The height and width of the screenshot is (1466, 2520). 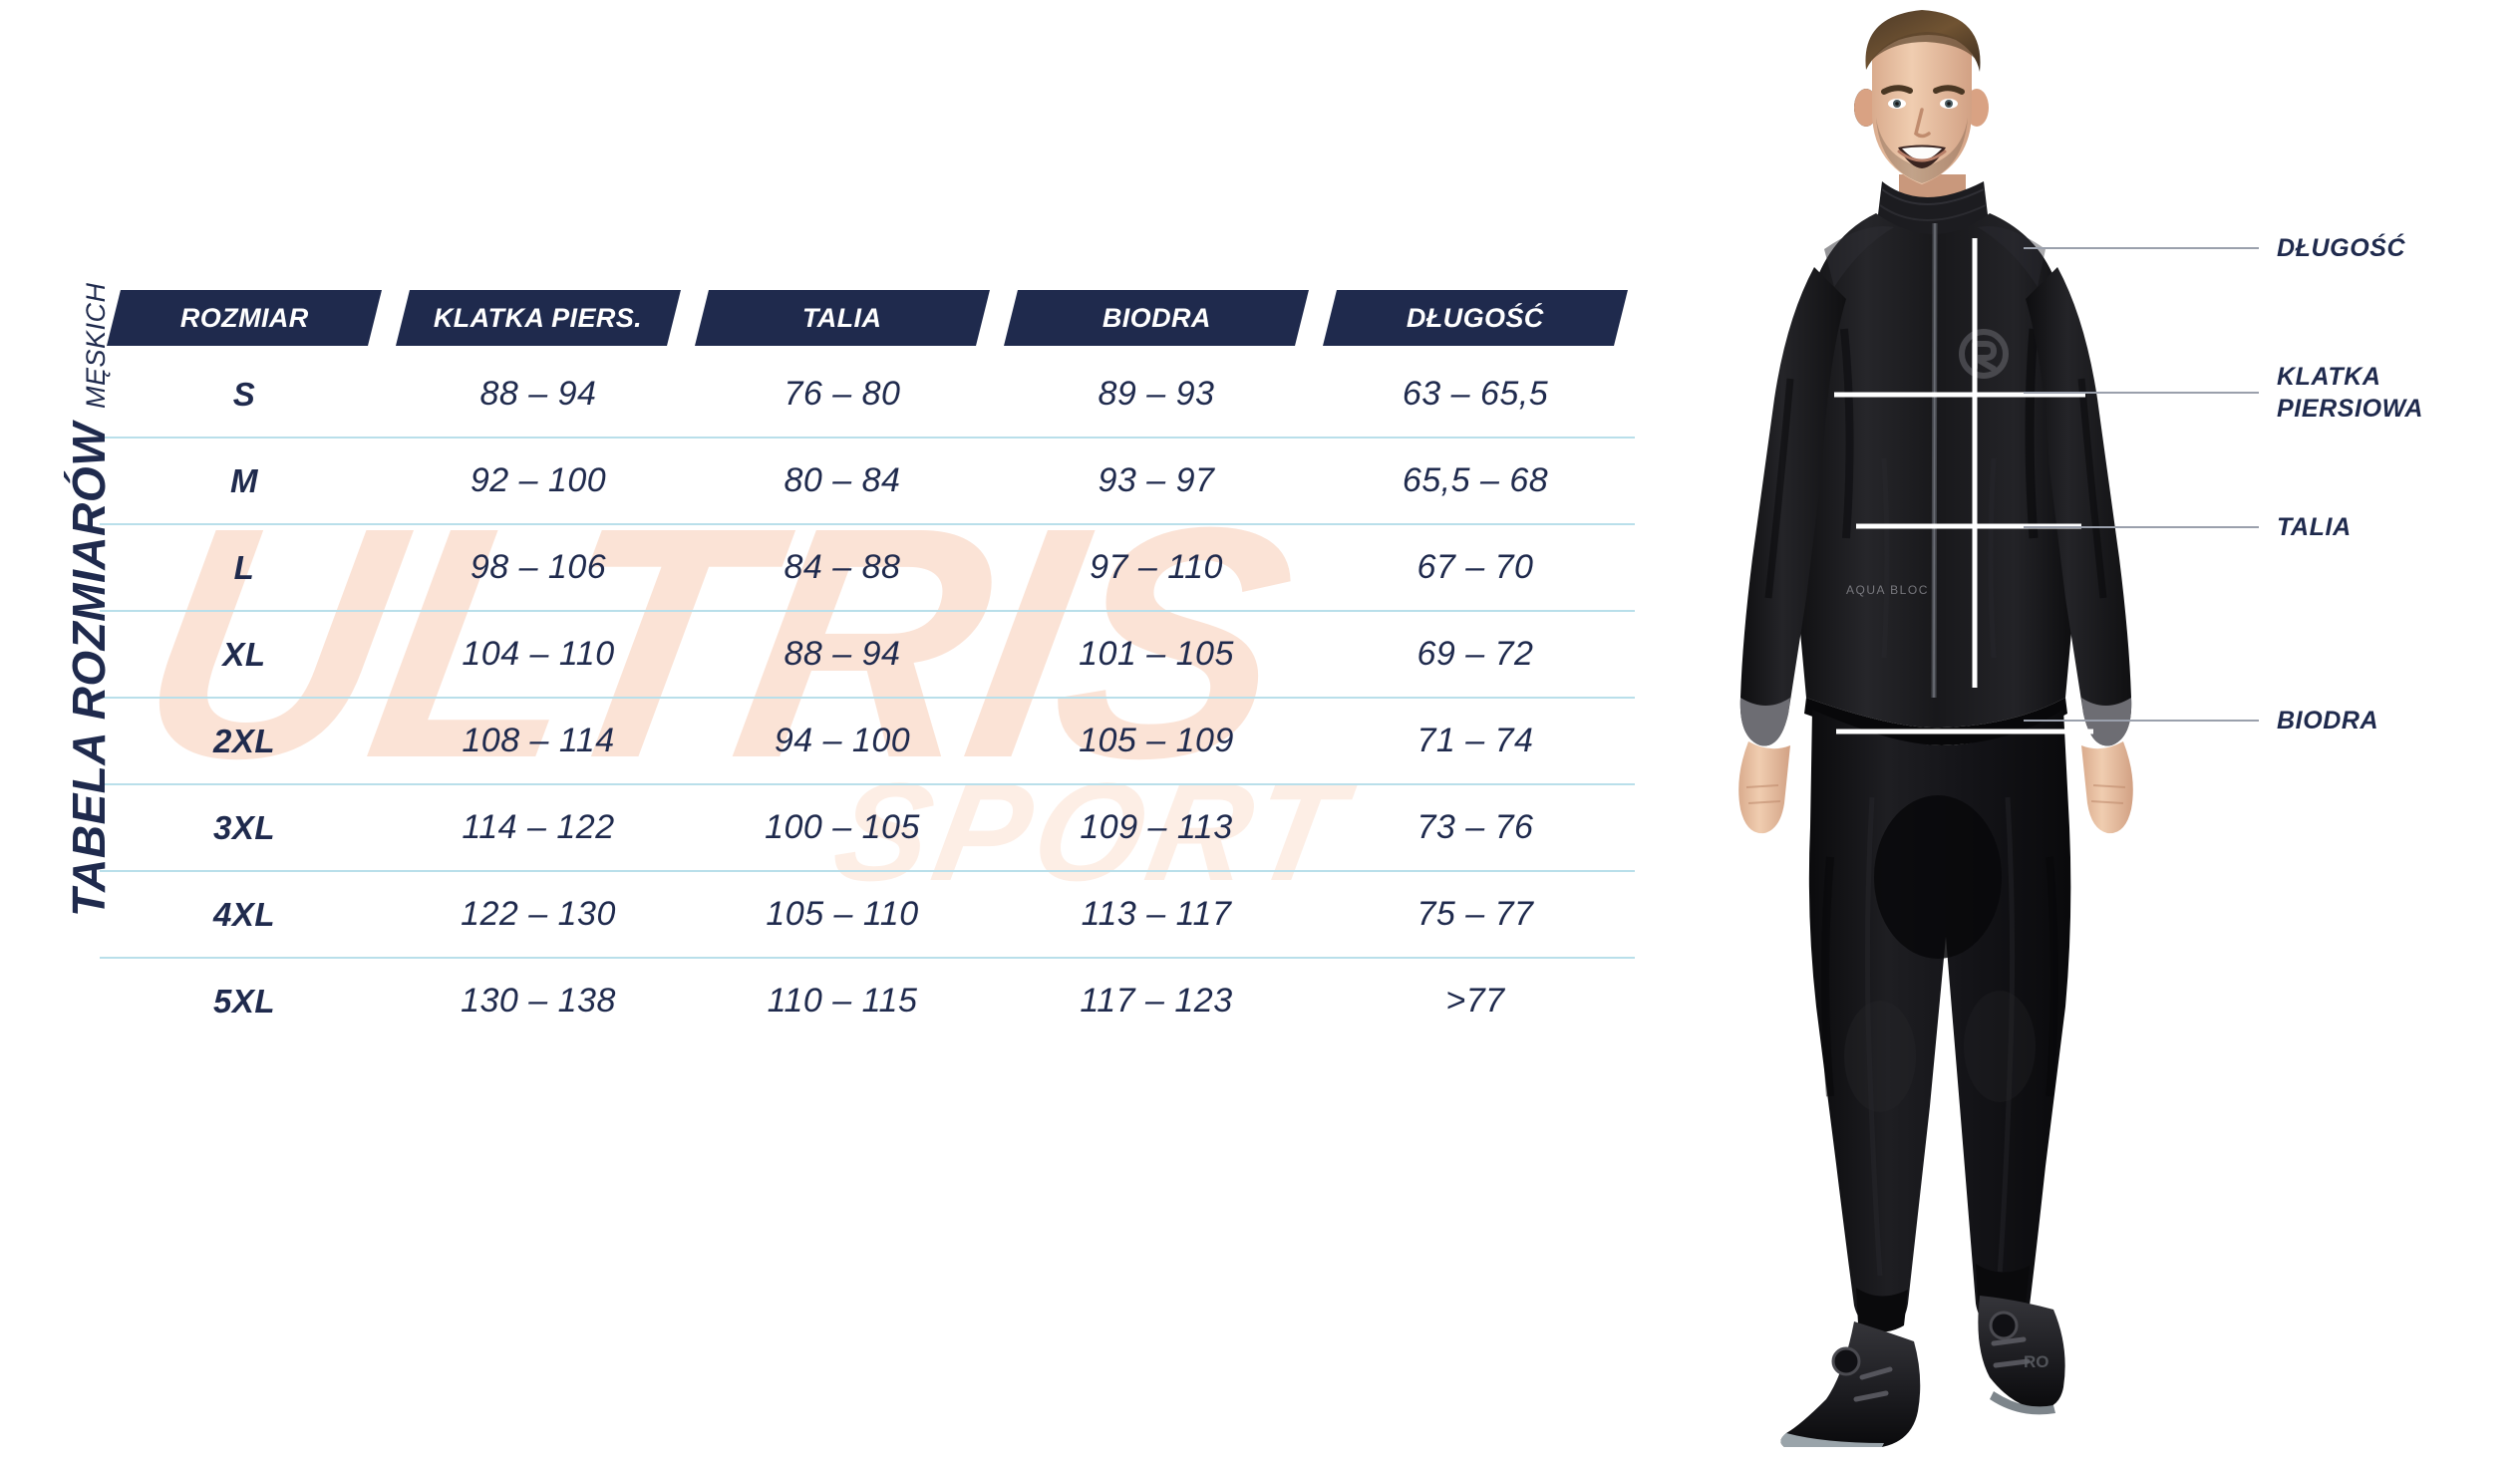 I want to click on cell-length: 65,5 – 68, so click(x=1475, y=481).